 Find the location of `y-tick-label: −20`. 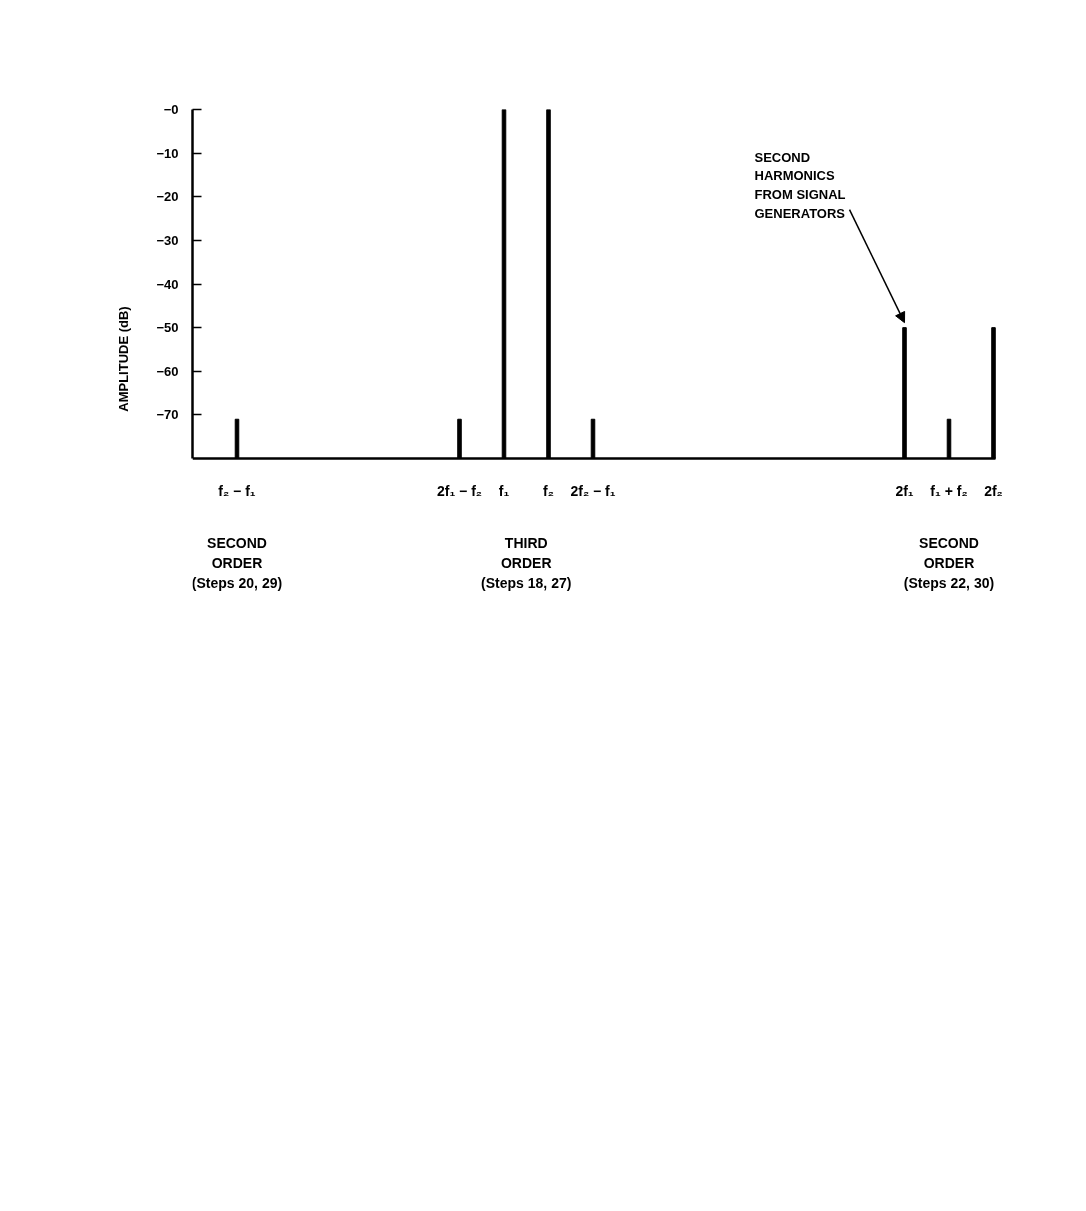

y-tick-label: −20 is located at coordinates (167, 197).